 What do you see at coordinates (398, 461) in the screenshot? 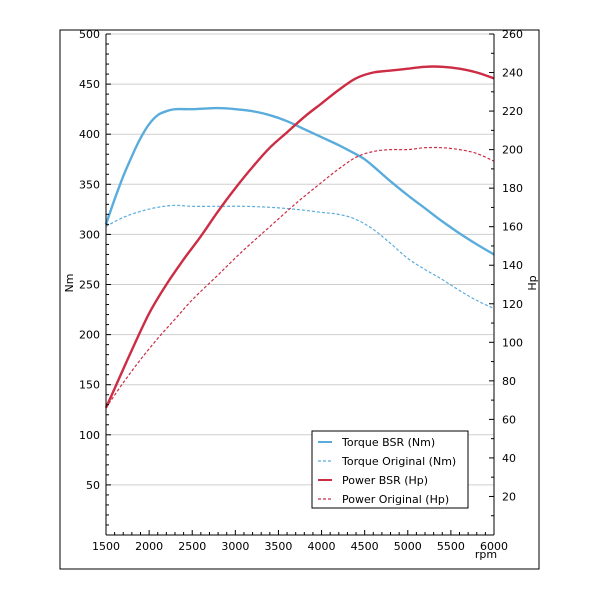
I see `legend-label: Torque Original (Nm)` at bounding box center [398, 461].